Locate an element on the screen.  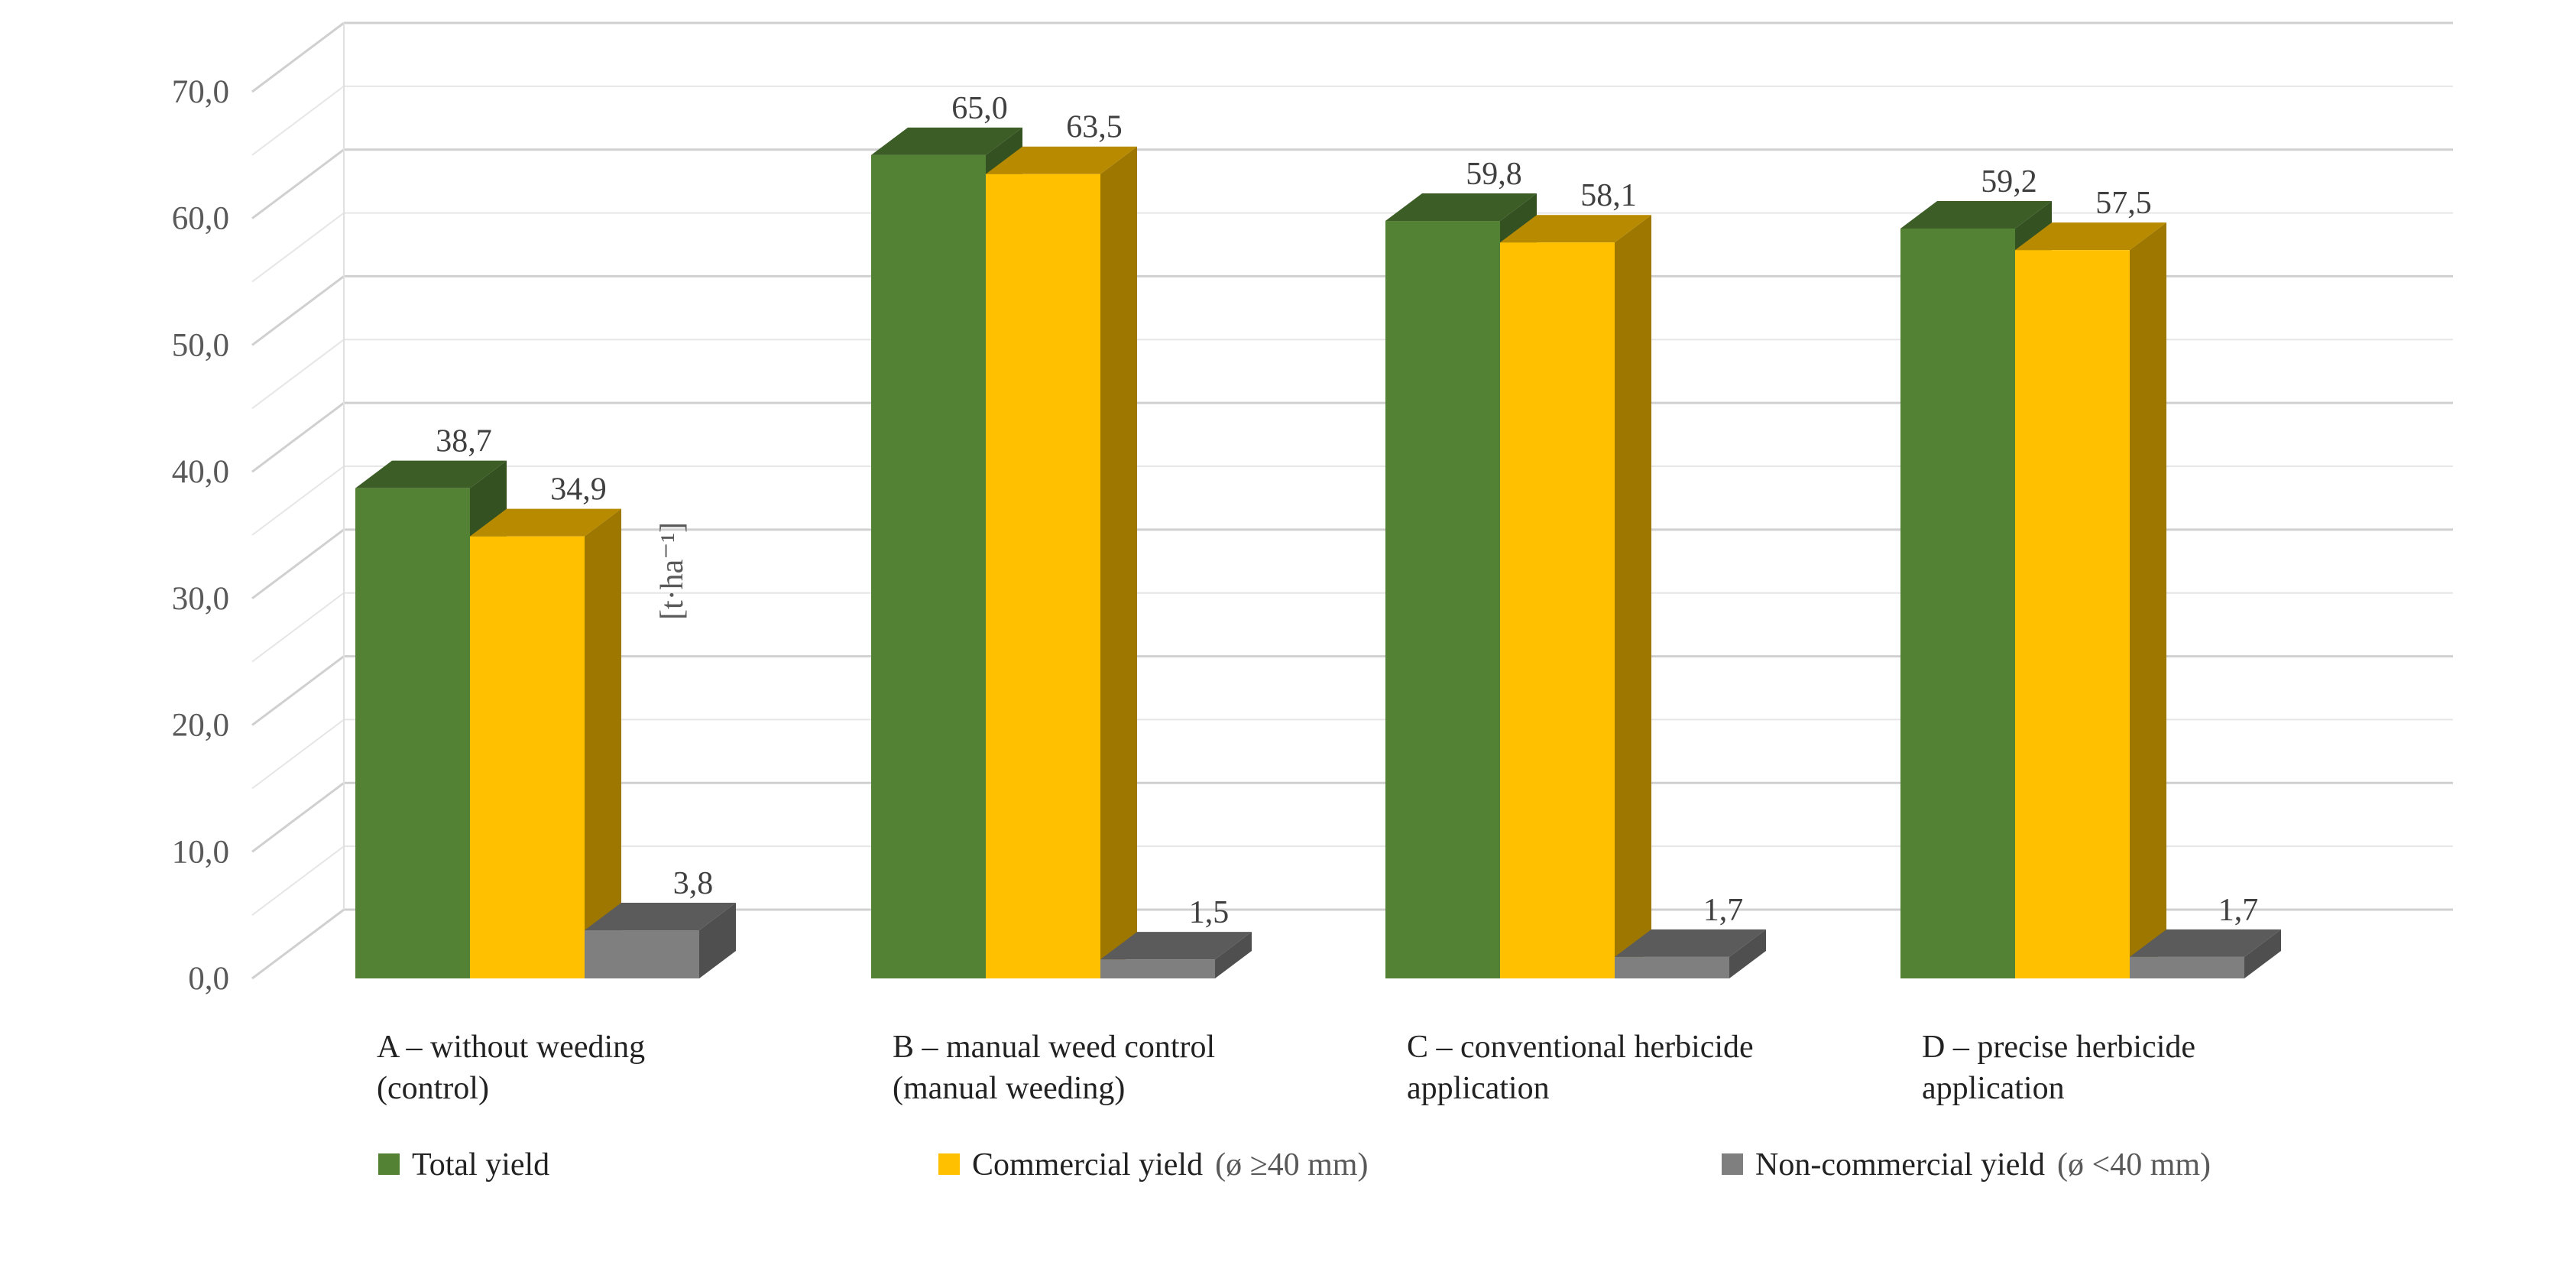
data-label: 63,5 is located at coordinates (1094, 128).